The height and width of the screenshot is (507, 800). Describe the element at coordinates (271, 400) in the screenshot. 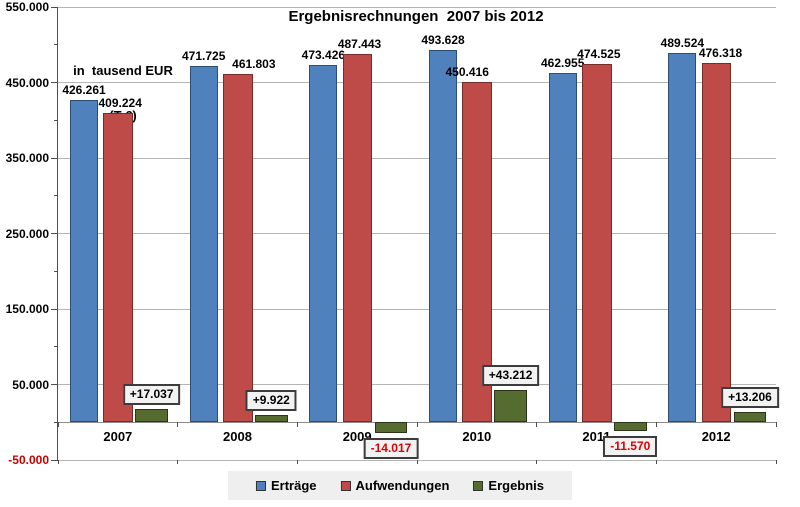

I see `result-label-2008: +9.922` at that location.